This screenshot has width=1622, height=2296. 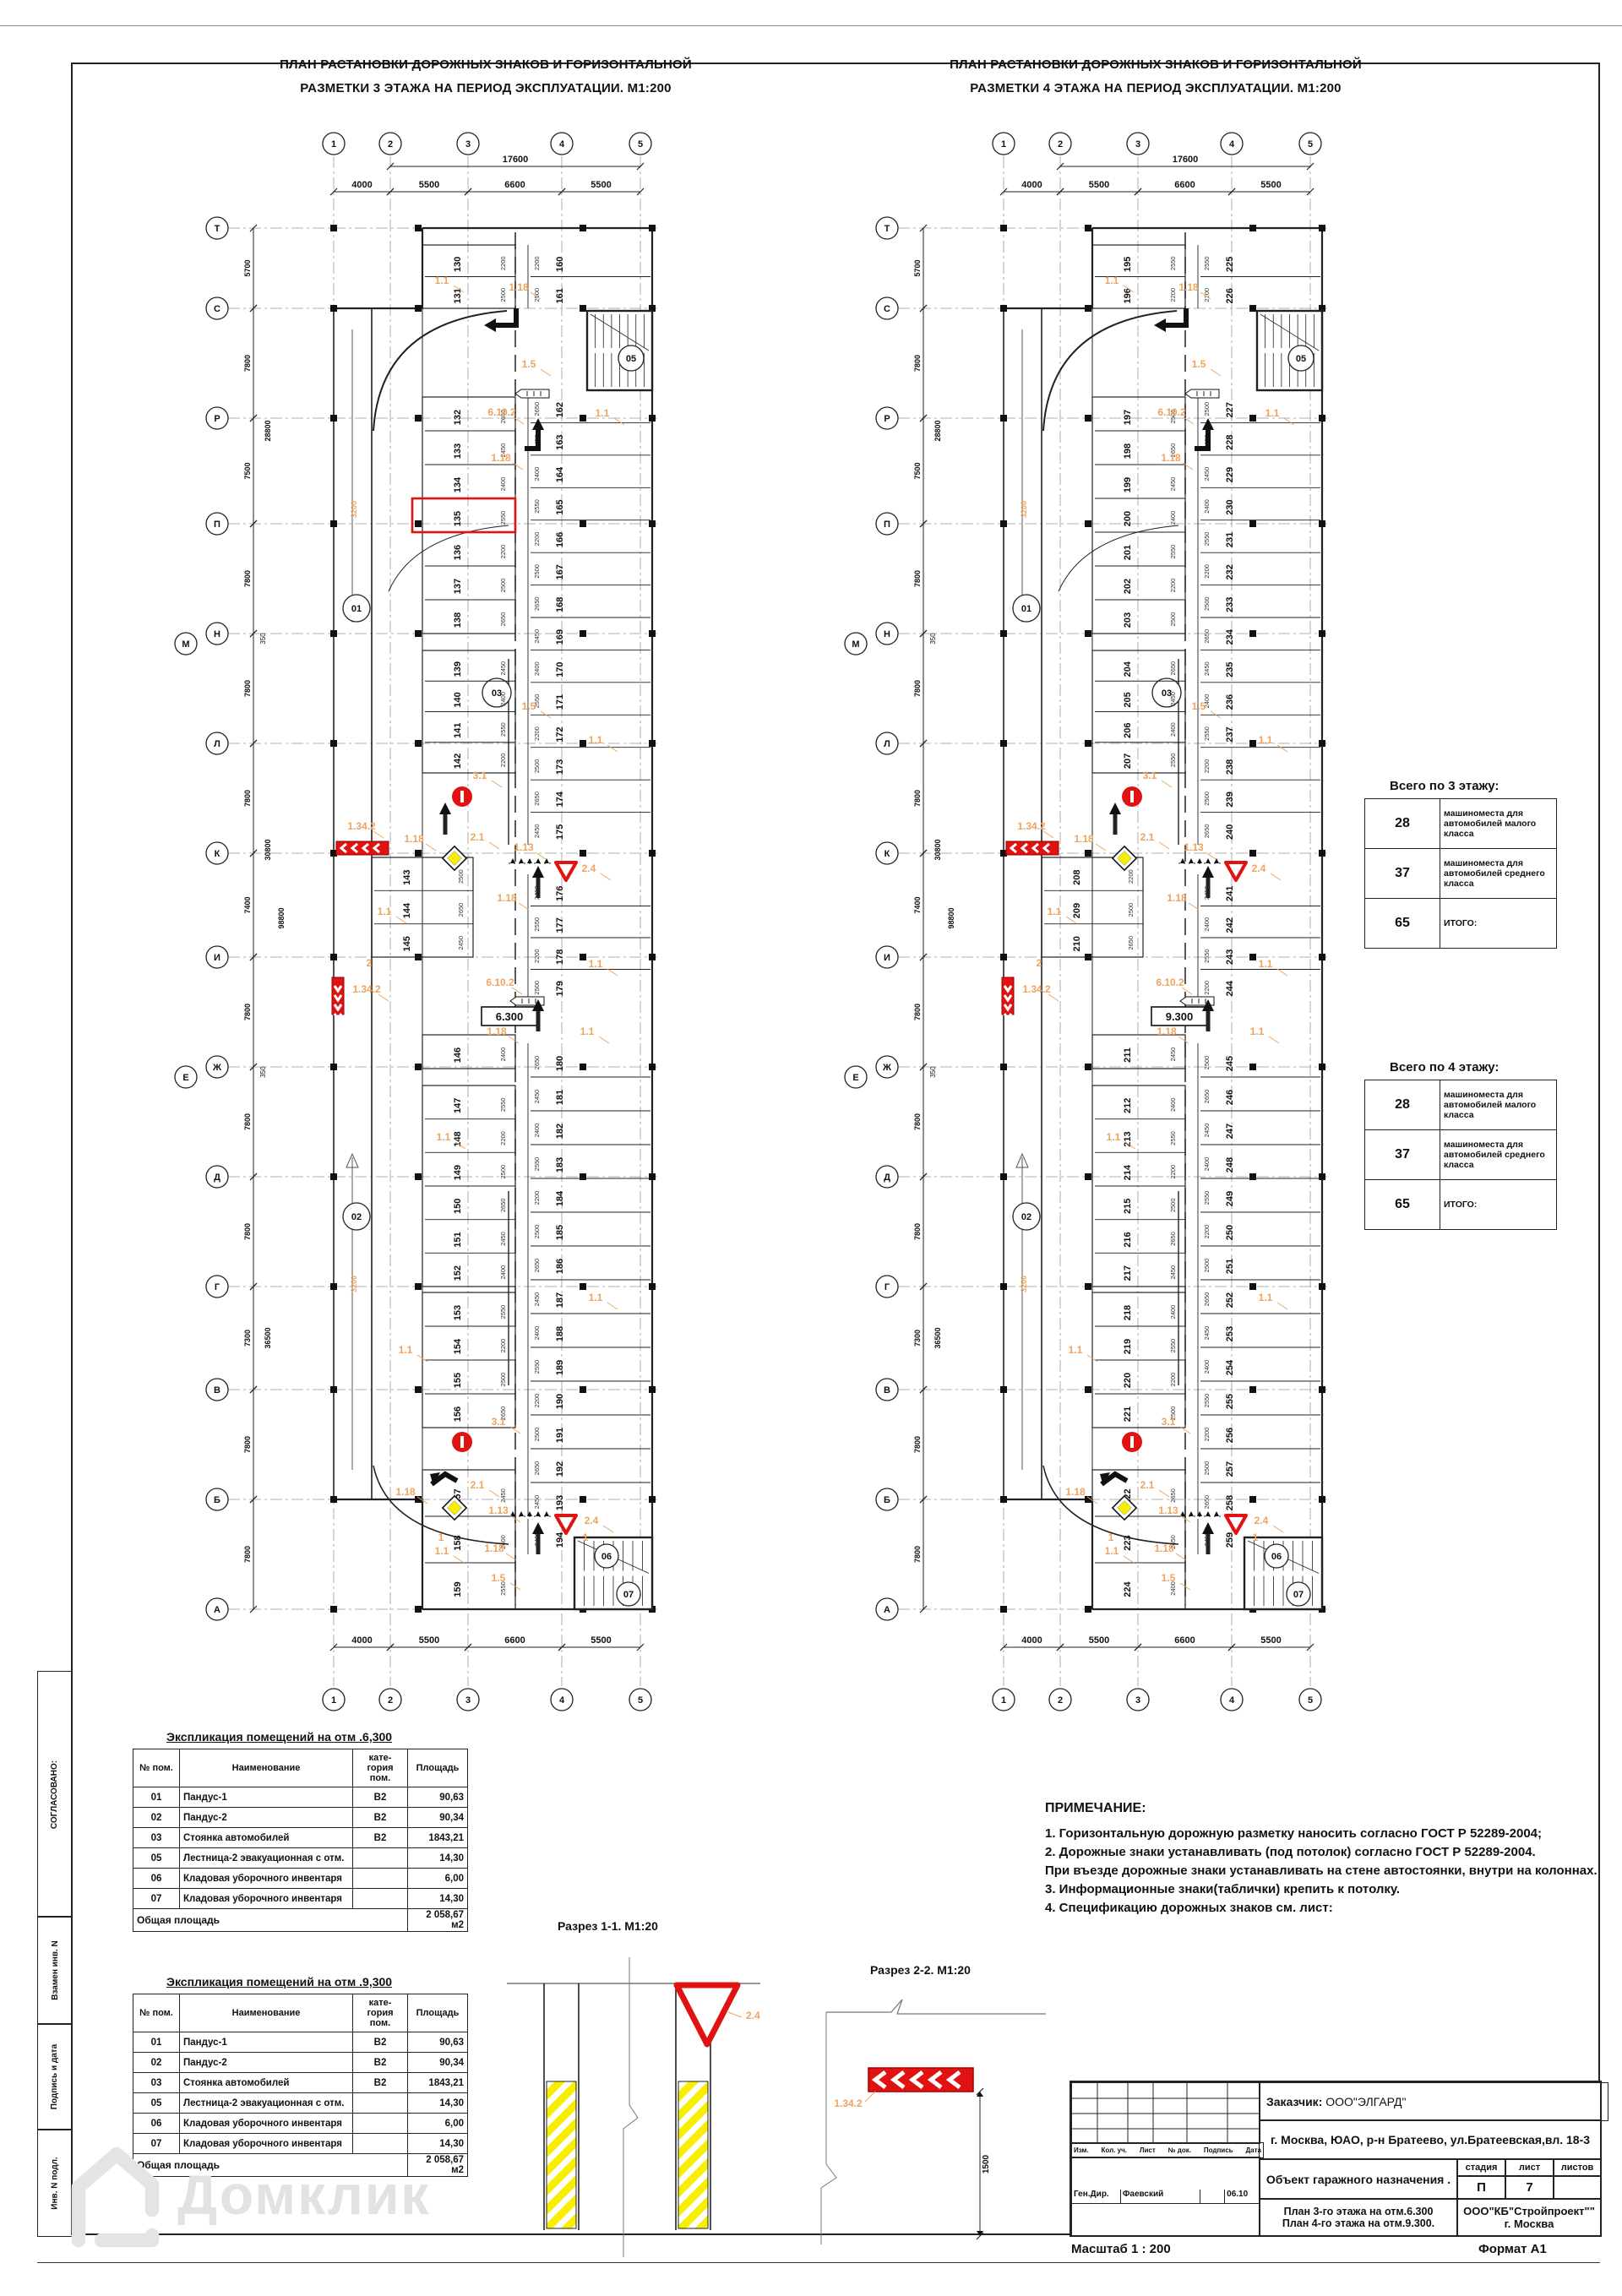 I want to click on stamp-replace-label: Взамен инв. N, so click(x=55, y=1970).